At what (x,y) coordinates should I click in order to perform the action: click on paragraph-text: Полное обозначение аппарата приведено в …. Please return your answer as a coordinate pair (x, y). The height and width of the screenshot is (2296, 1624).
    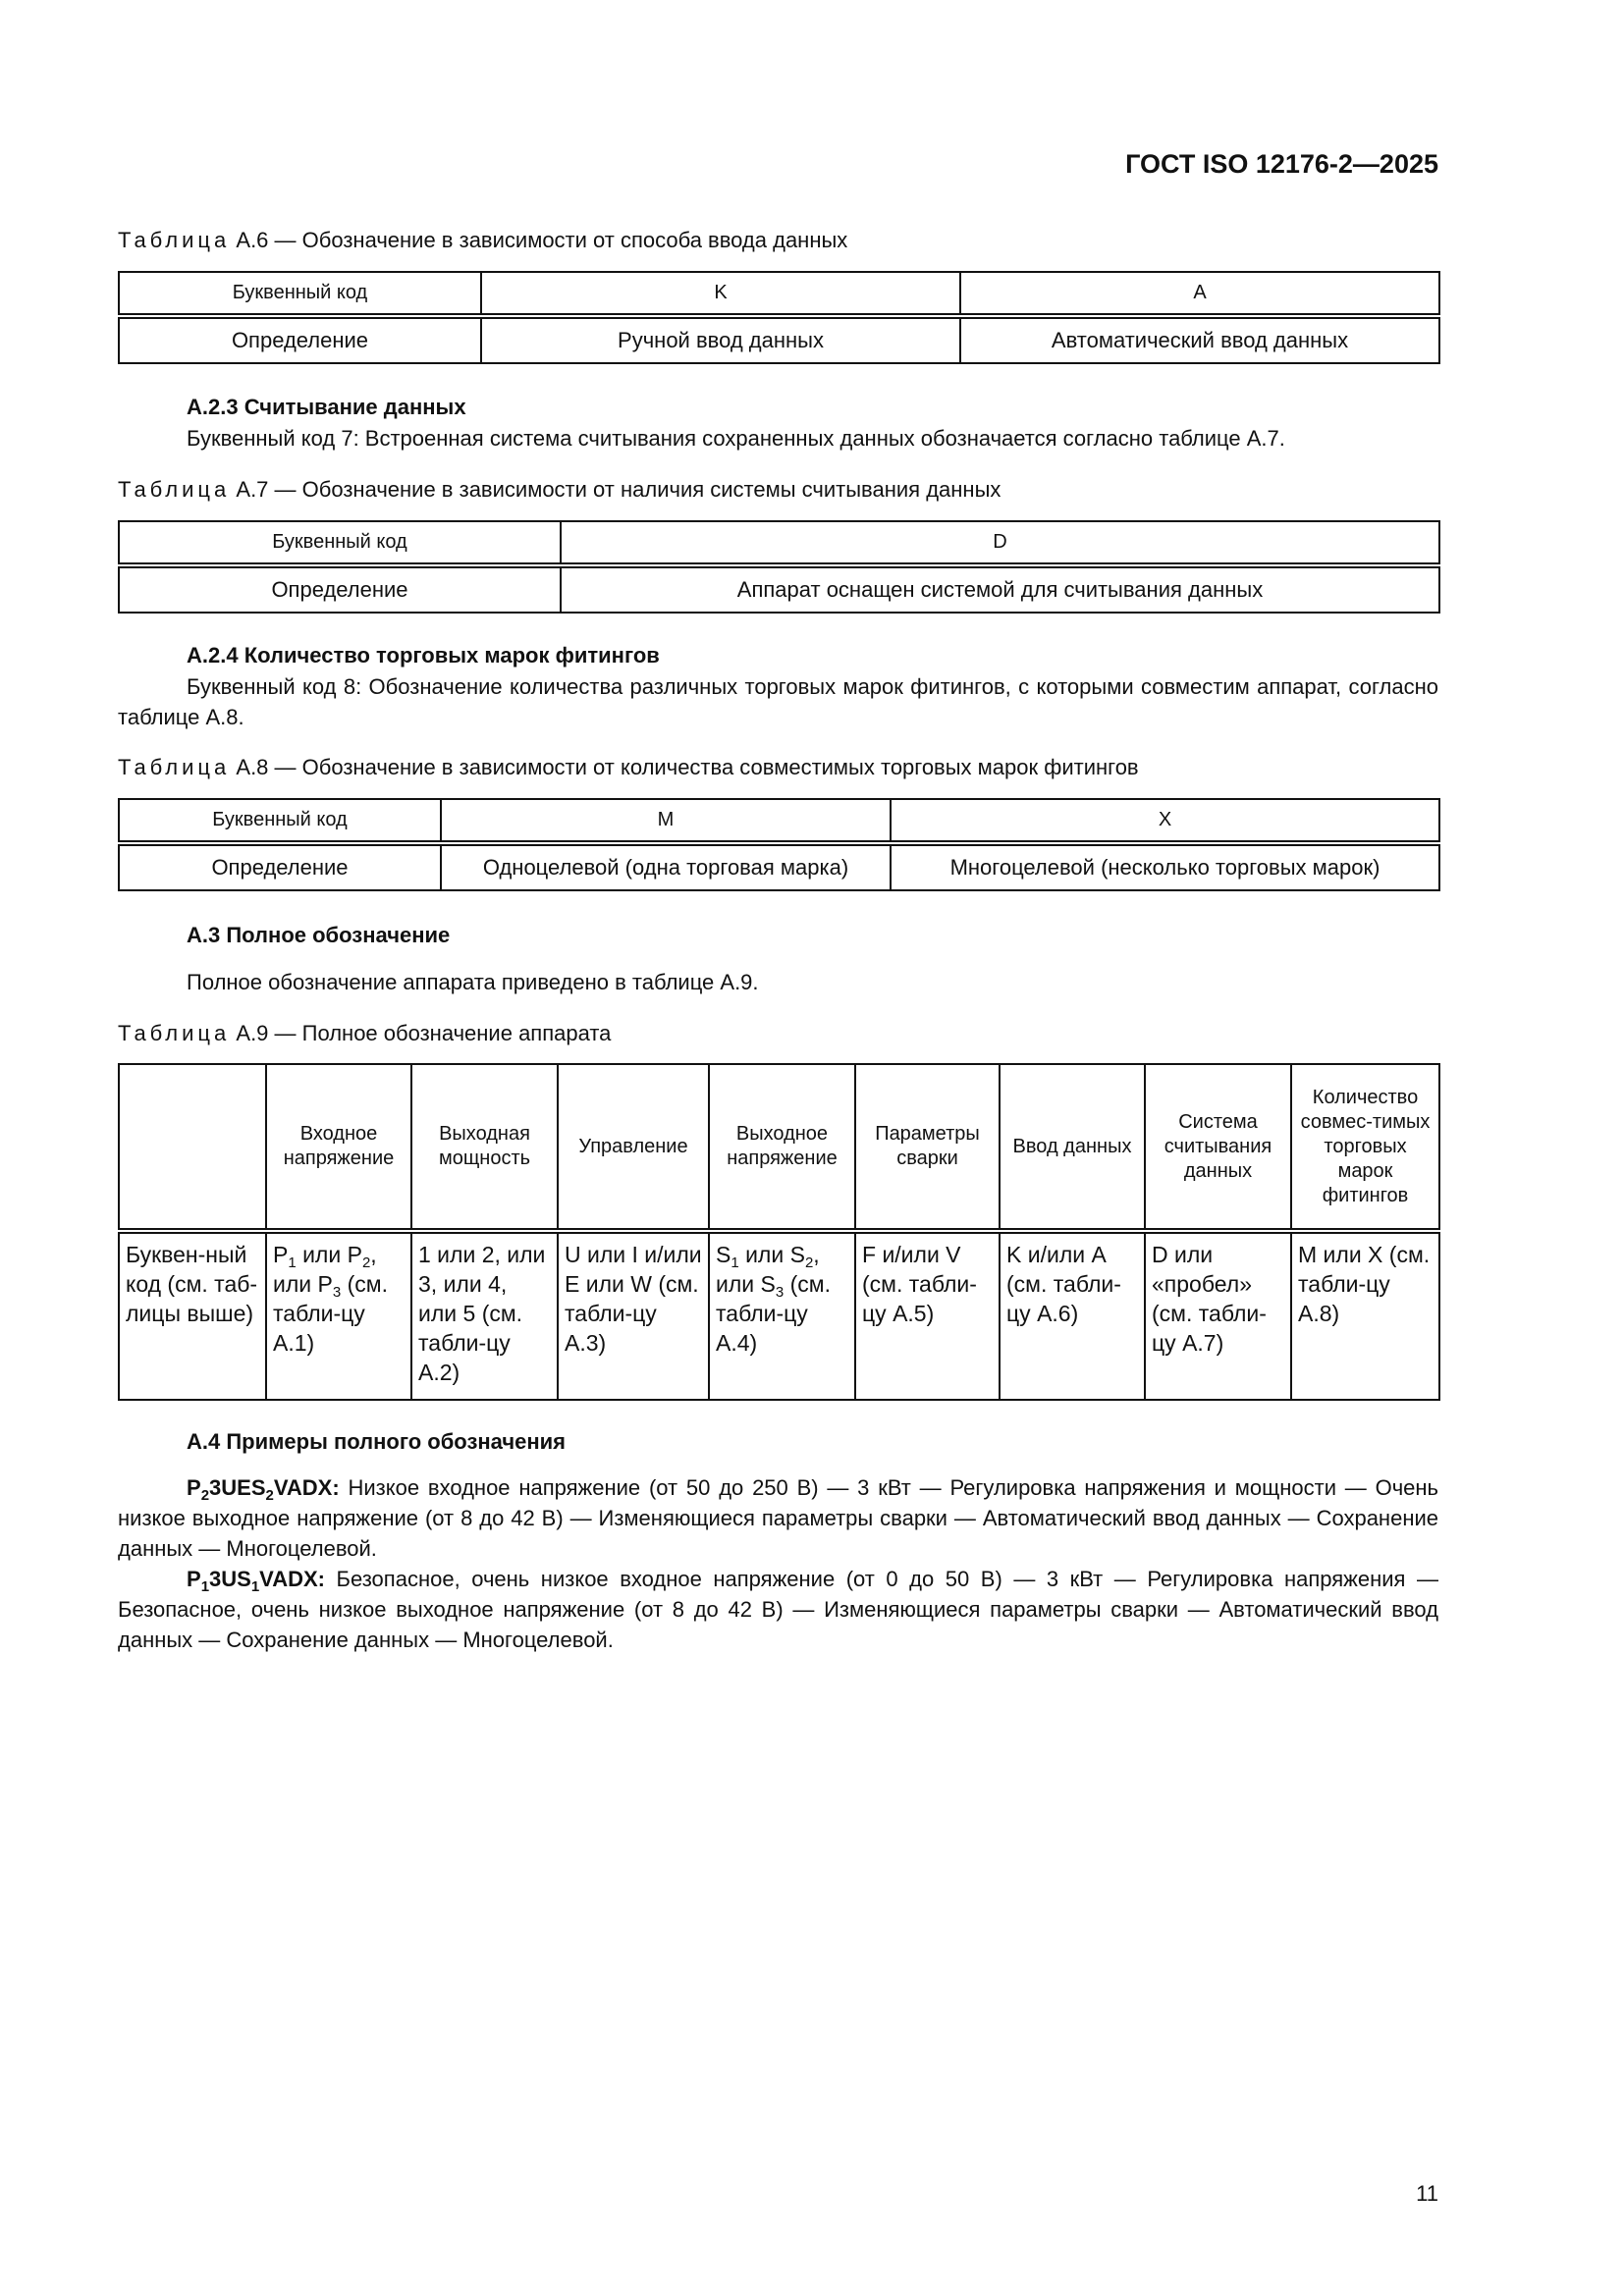
    Looking at the image, I should click on (473, 982).